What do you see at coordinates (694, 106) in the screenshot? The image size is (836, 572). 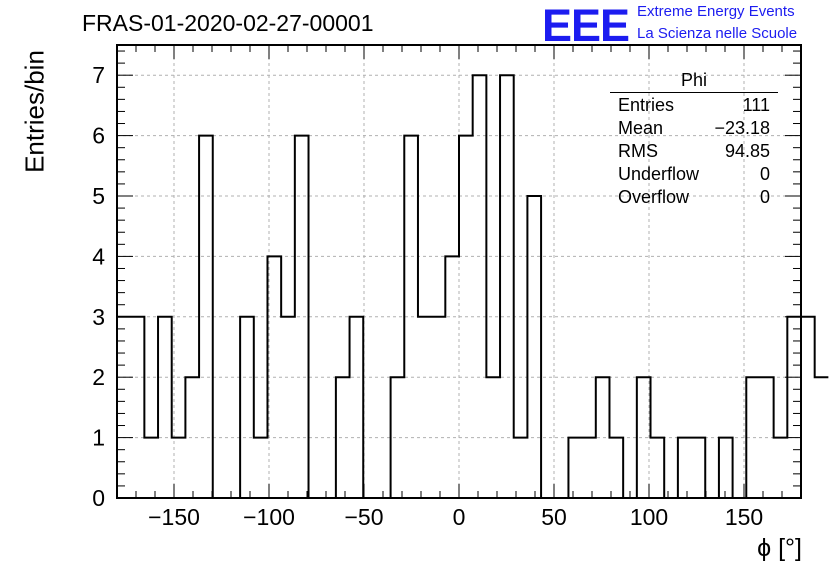 I see `stat-row-entries: Entries 111` at bounding box center [694, 106].